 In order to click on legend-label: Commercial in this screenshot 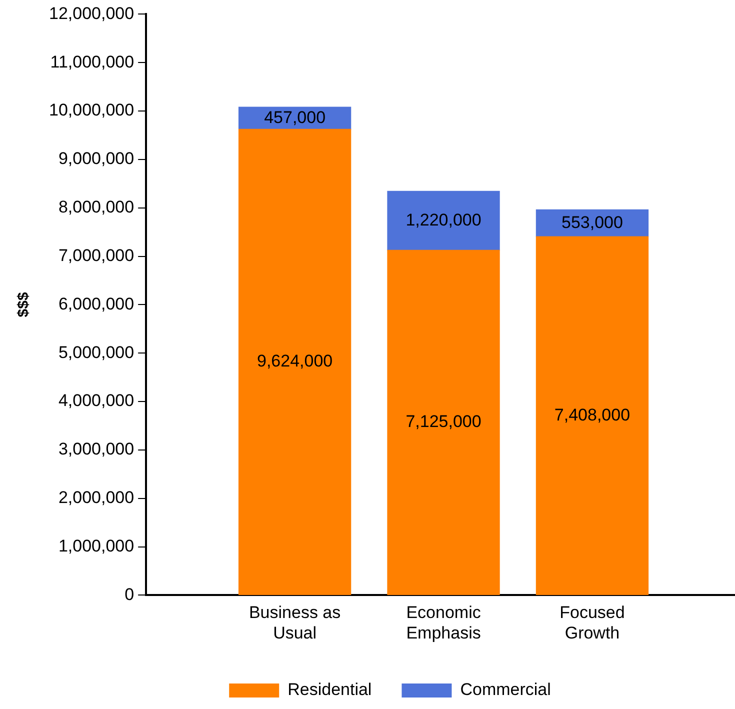, I will do `click(505, 690)`.